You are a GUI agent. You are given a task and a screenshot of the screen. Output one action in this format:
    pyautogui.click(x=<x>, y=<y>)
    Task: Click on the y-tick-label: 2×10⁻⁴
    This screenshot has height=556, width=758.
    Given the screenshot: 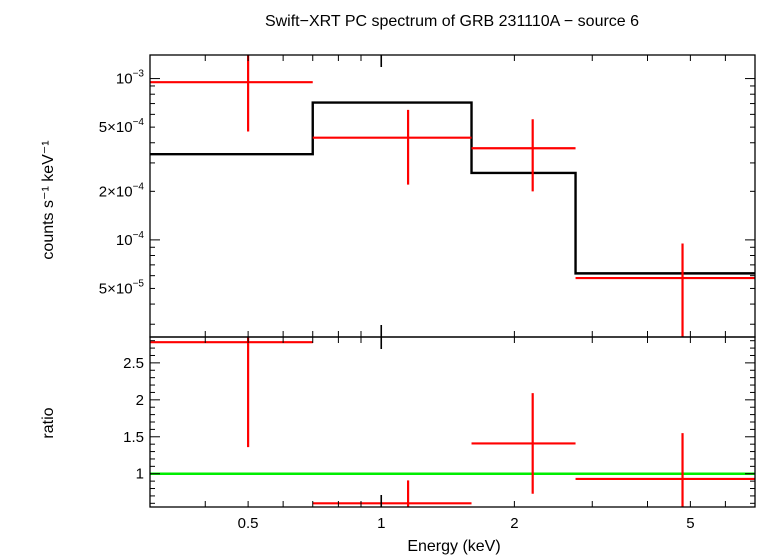 What is the action you would take?
    pyautogui.click(x=122, y=190)
    